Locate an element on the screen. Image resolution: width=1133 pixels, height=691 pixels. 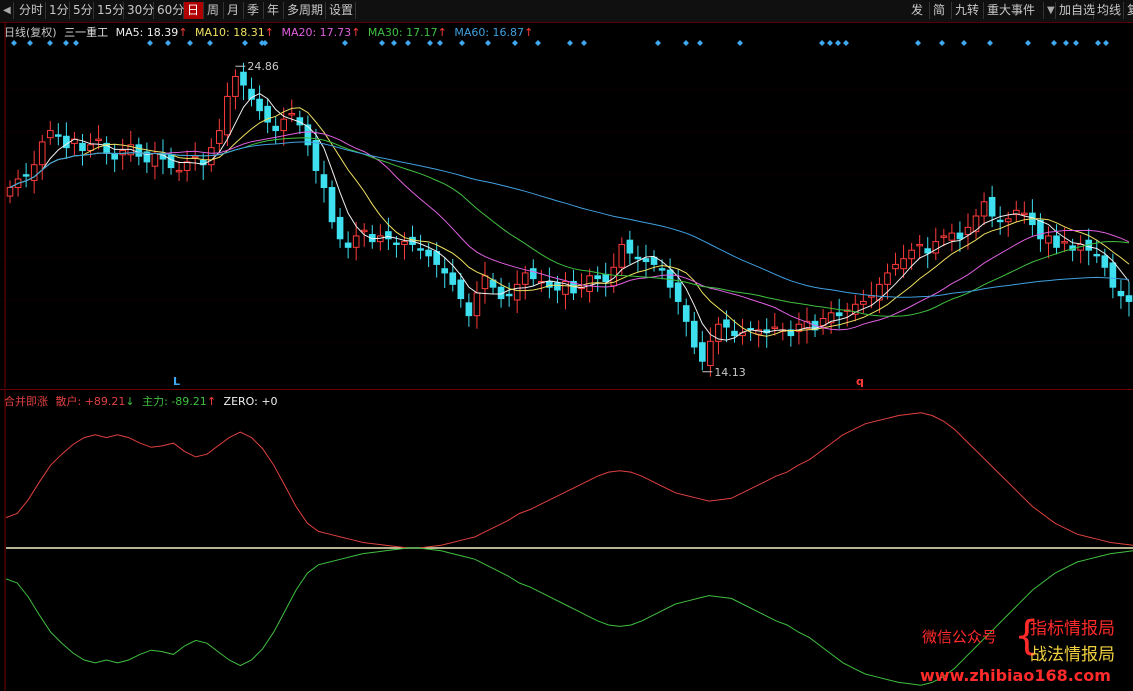
zero-value: ZERO: +0 is located at coordinates (250, 401).